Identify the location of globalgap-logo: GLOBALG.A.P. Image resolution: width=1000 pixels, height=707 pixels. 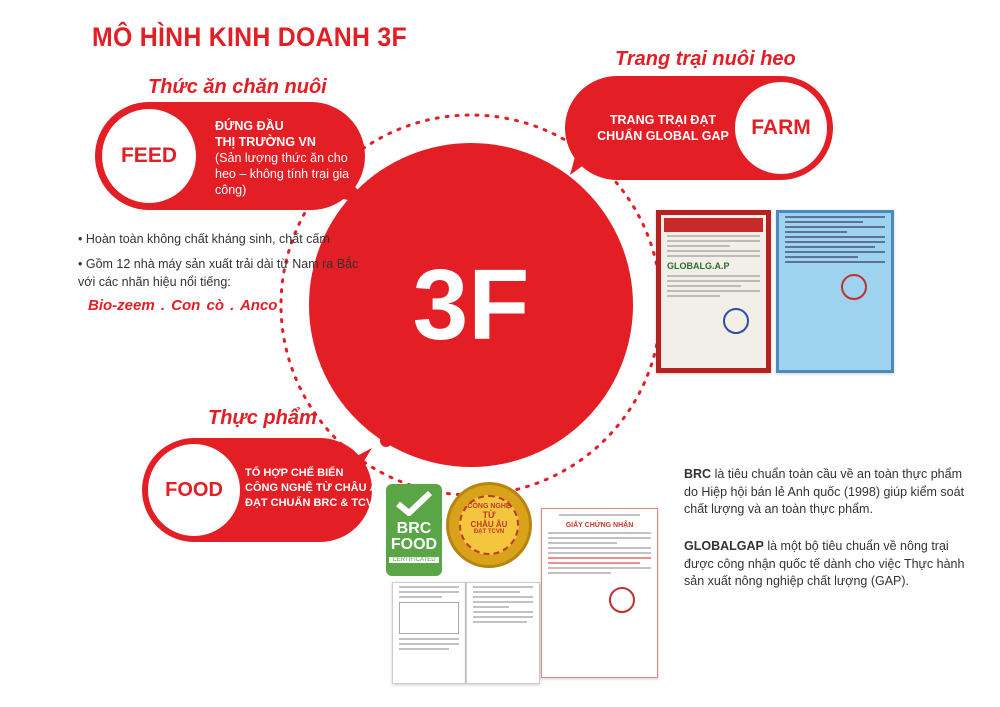
(698, 266).